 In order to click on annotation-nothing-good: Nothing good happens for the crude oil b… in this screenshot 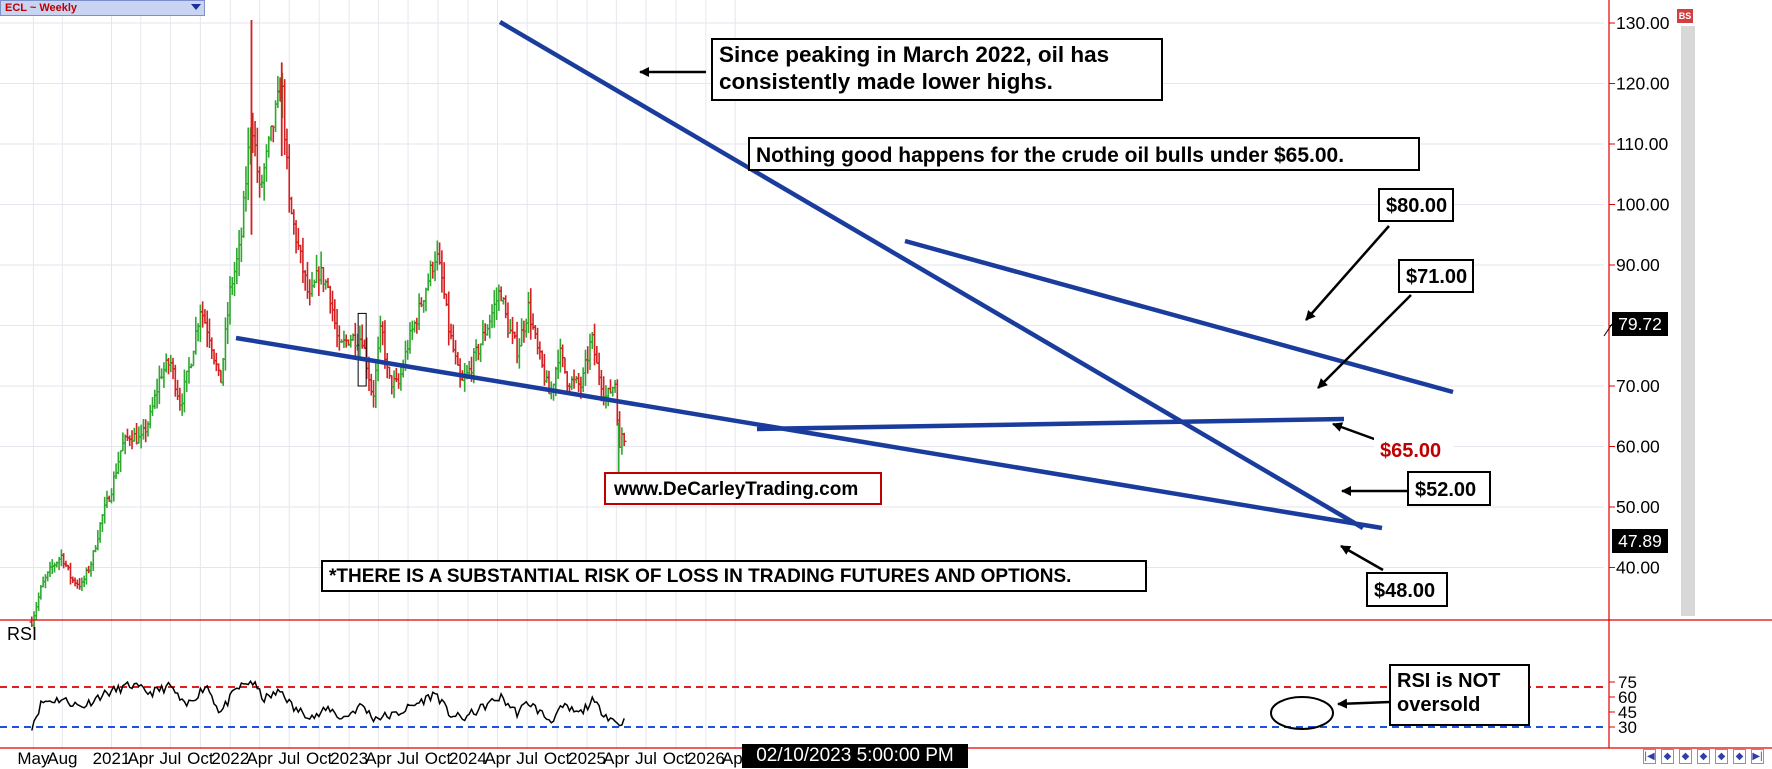, I will do `click(1084, 154)`.